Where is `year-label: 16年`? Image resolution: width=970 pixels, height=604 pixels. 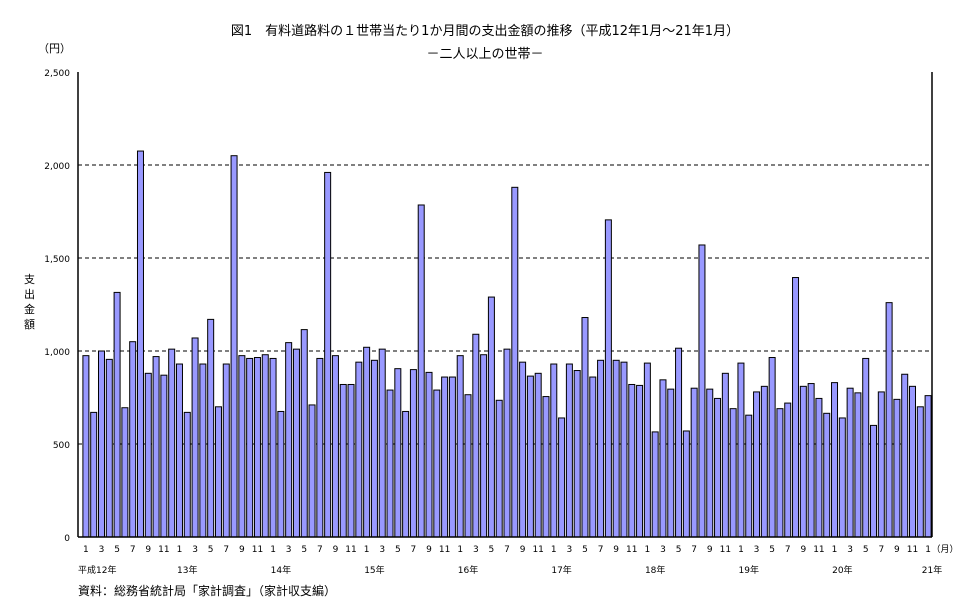
year-label: 16年 is located at coordinates (468, 570).